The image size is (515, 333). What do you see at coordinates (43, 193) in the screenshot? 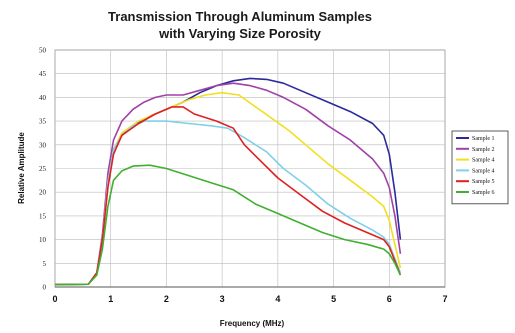
I see `y-tick-label: 20` at bounding box center [43, 193].